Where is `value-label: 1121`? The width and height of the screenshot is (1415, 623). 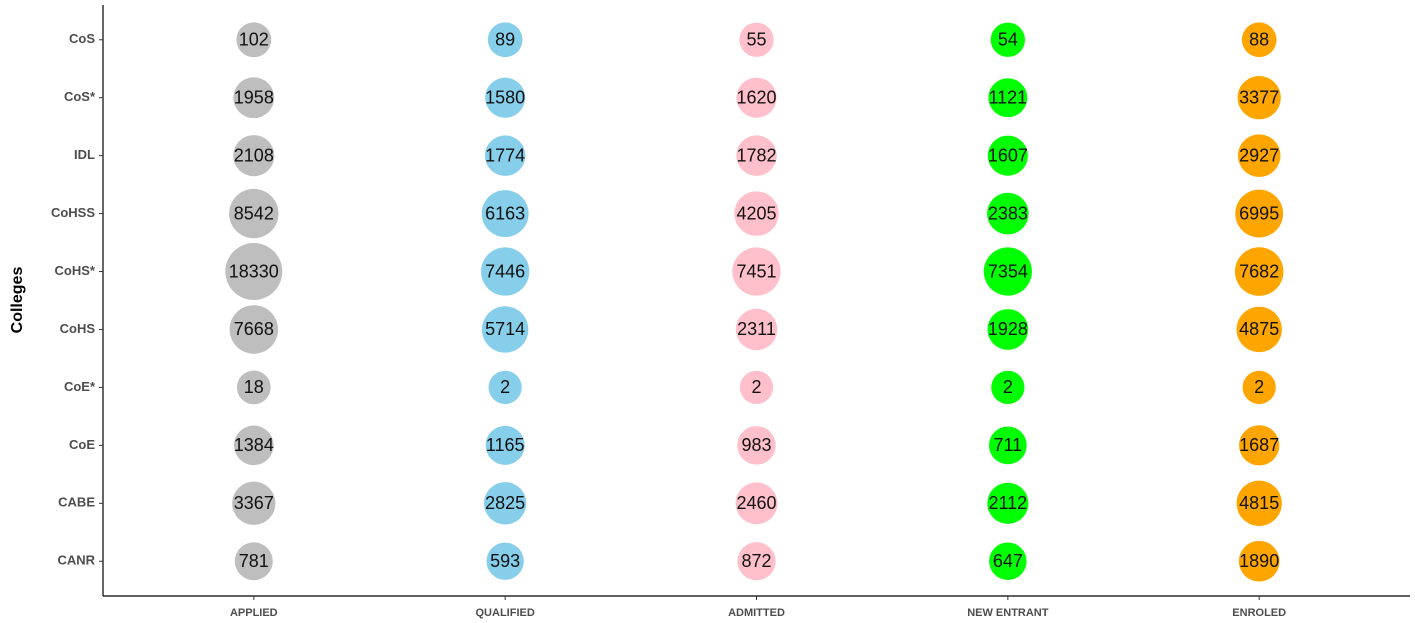 value-label: 1121 is located at coordinates (1007, 97).